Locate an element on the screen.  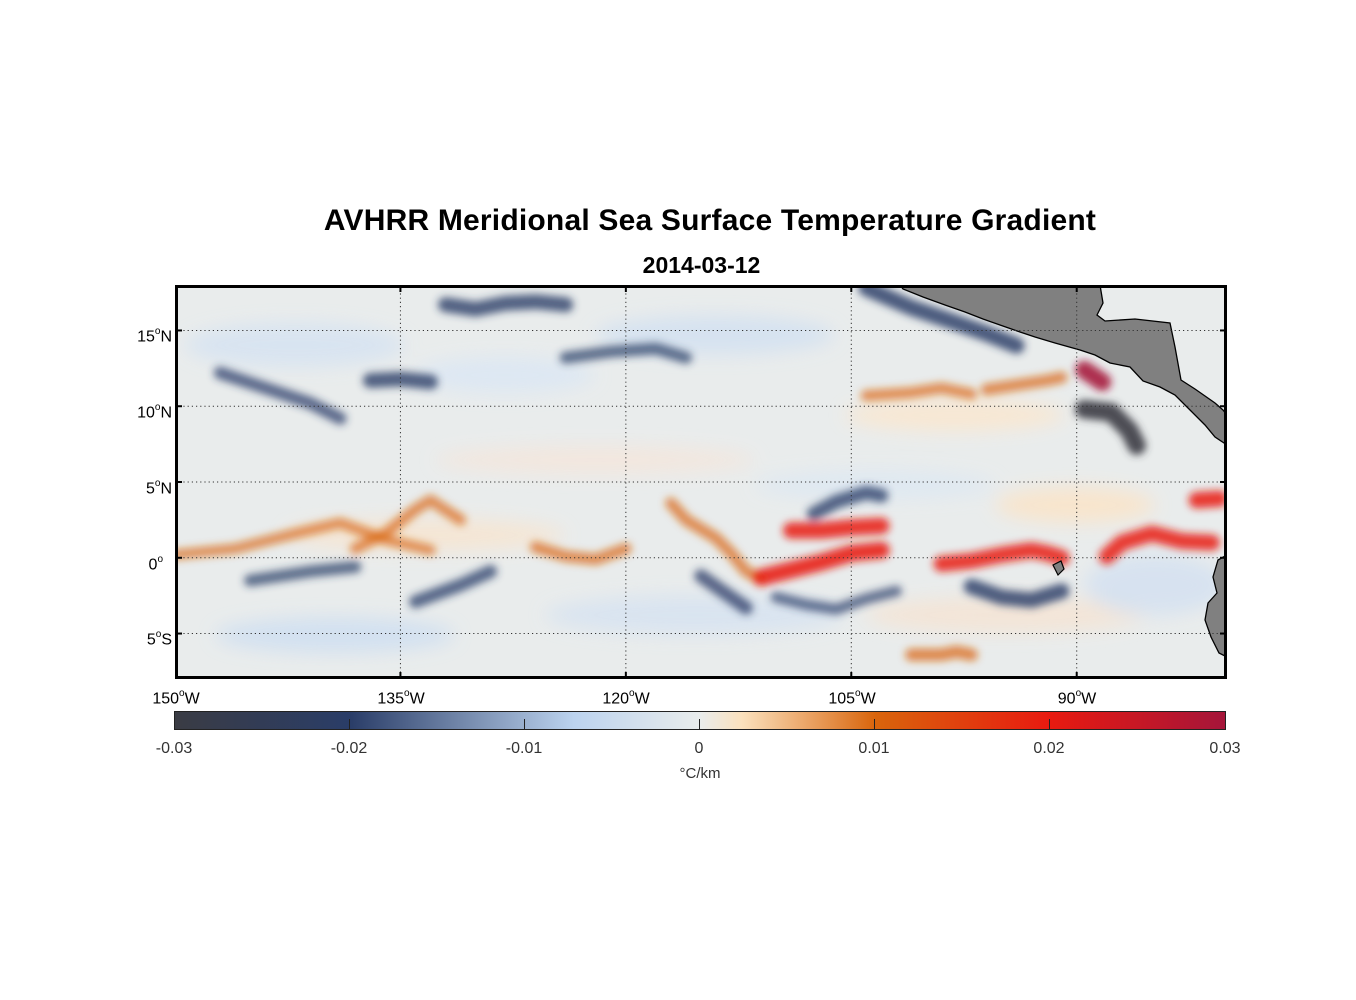
colorbar-tick-label: -0.02 is located at coordinates (349, 748).